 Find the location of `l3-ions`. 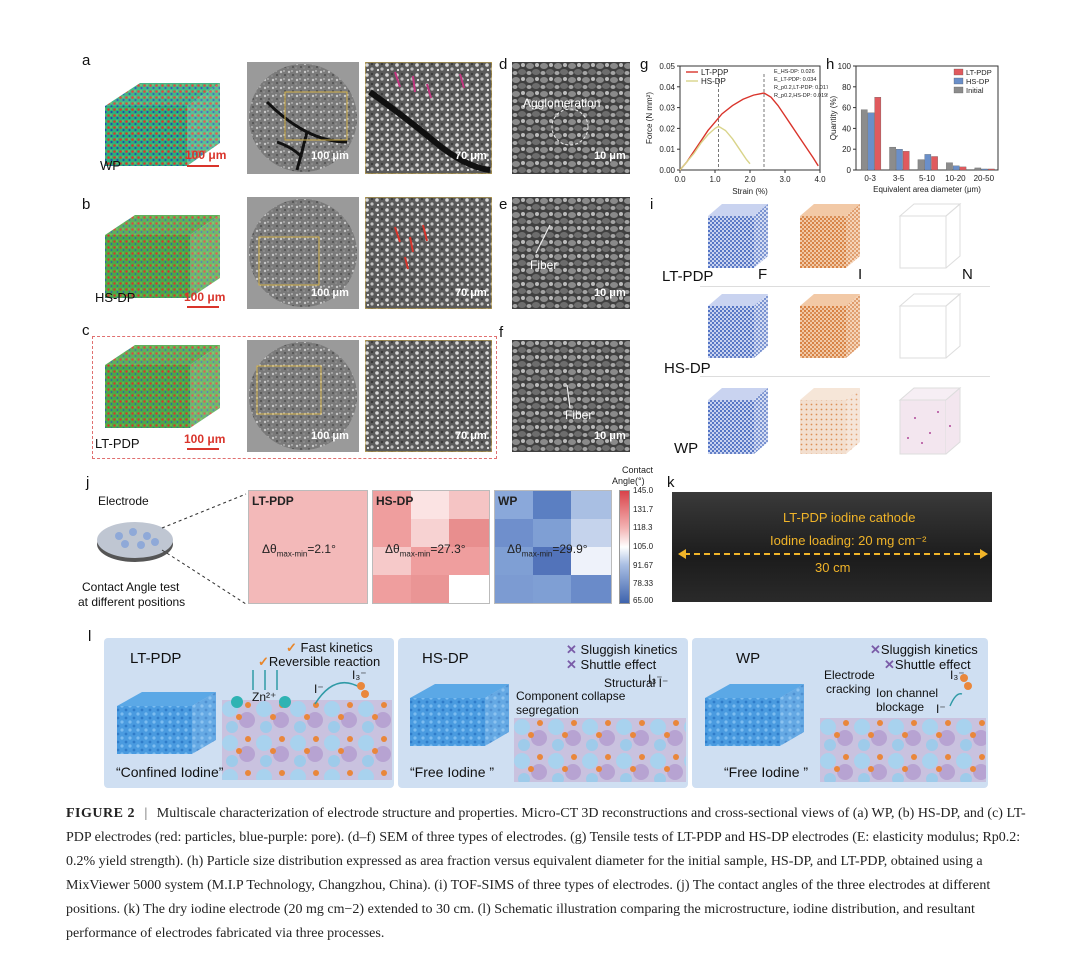

l3-ions is located at coordinates (960, 690).